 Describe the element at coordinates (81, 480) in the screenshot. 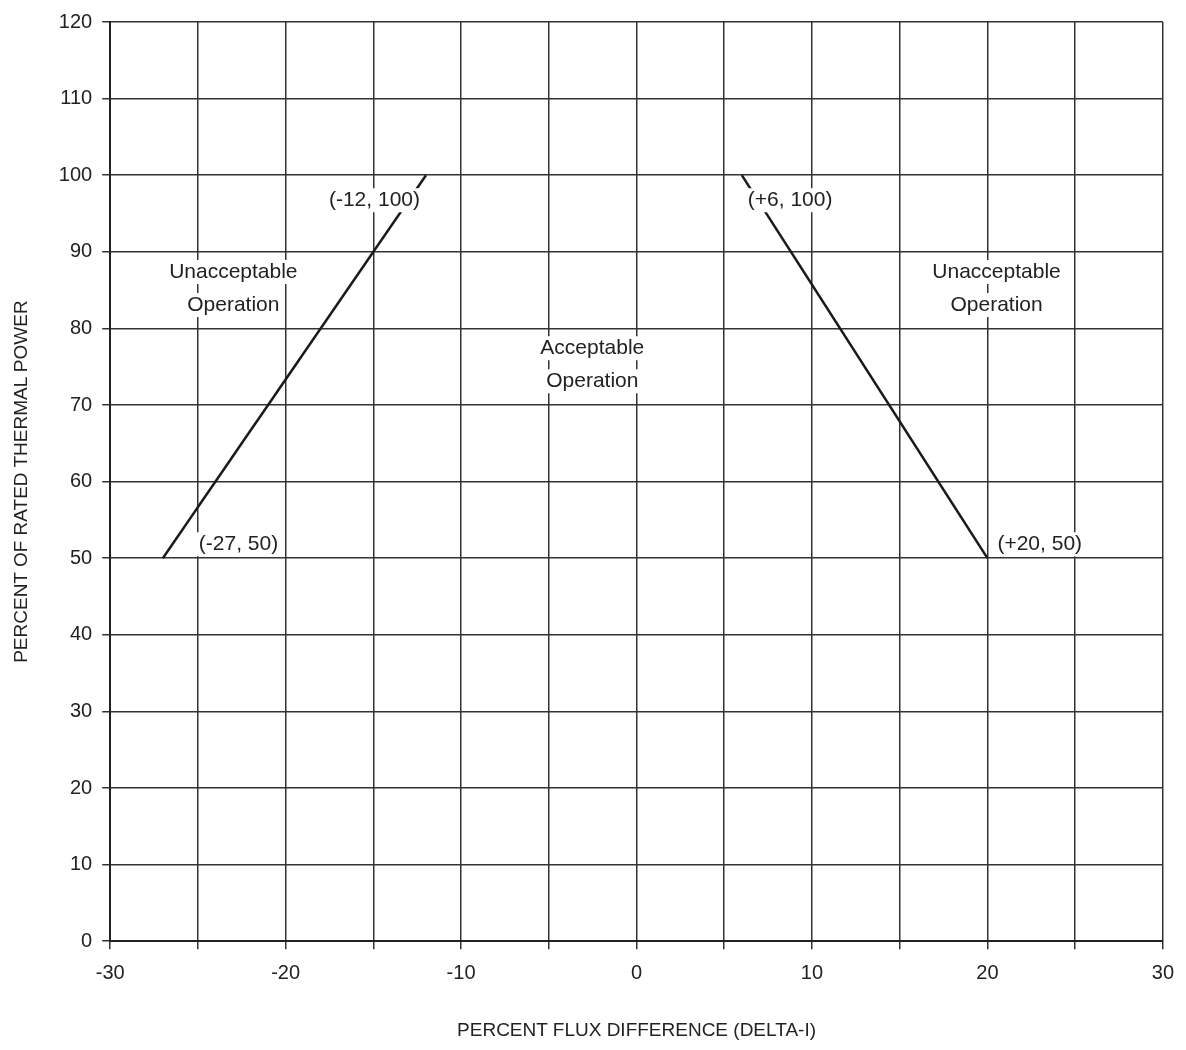

I see `y-tick-label: 60` at that location.